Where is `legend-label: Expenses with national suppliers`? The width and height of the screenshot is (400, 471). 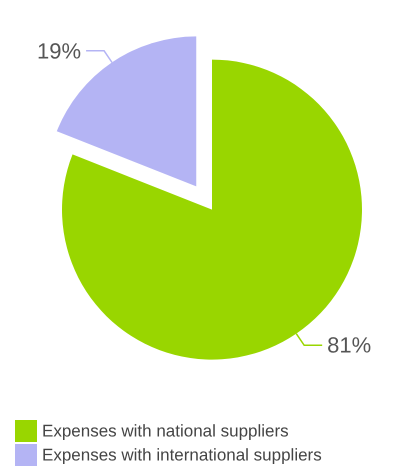 legend-label: Expenses with national suppliers is located at coordinates (165, 431).